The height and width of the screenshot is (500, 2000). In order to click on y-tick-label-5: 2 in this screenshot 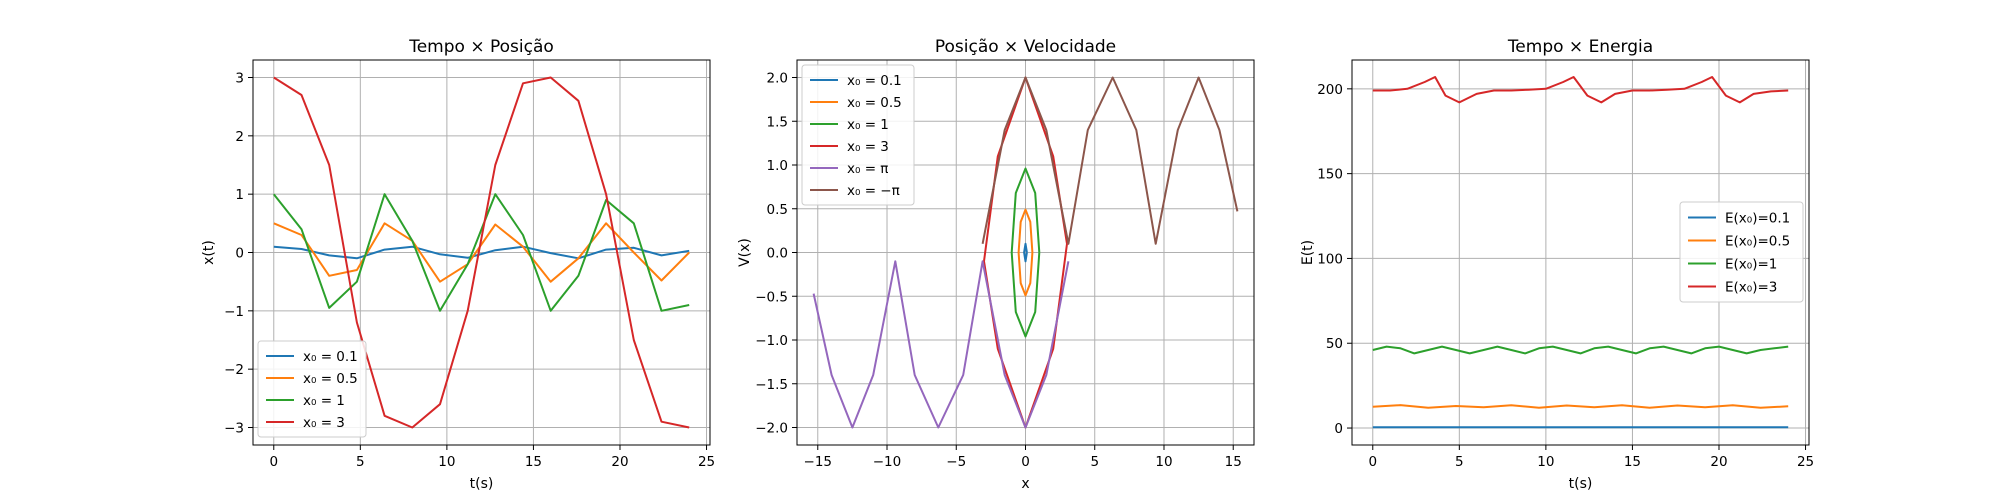, I will do `click(239, 137)`.